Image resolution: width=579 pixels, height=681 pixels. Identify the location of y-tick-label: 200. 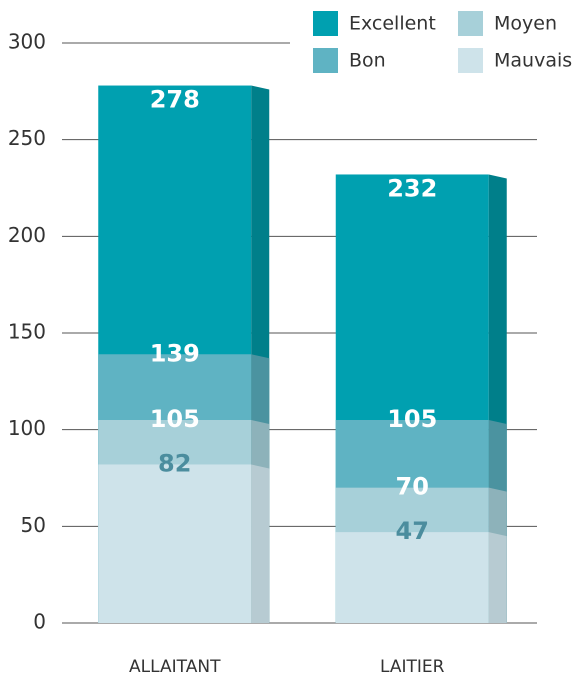
(27, 235).